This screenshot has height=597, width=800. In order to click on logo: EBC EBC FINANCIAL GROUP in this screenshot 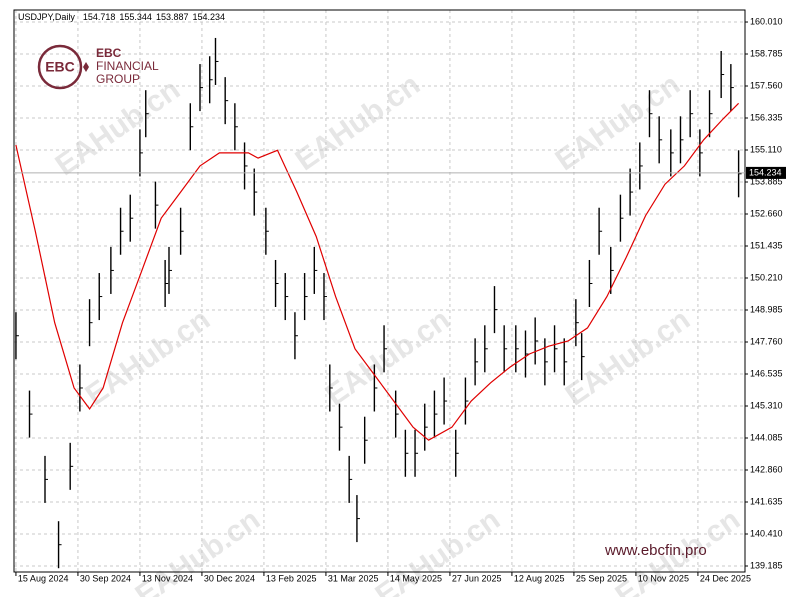, I will do `click(98, 67)`.